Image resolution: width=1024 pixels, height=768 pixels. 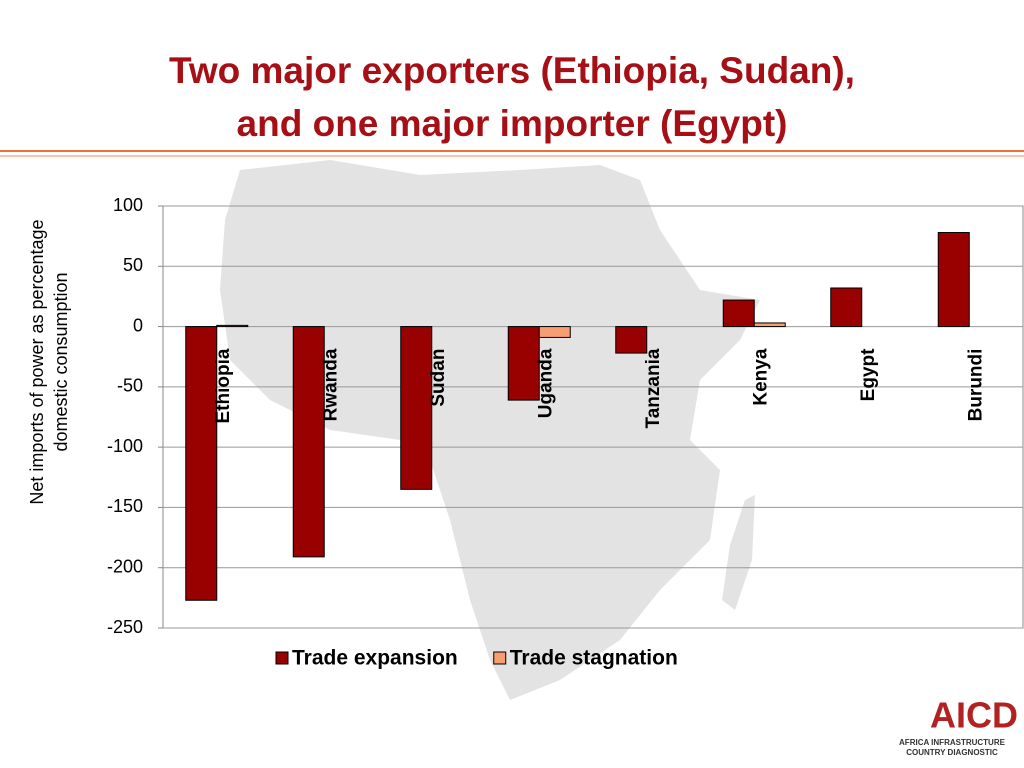 I want to click on x-tick-label: Egypt, so click(x=868, y=374).